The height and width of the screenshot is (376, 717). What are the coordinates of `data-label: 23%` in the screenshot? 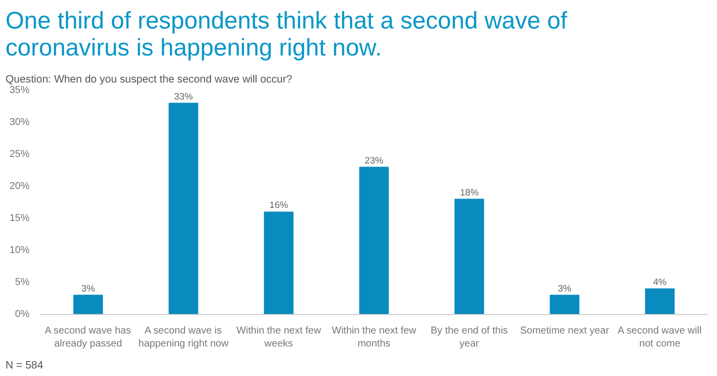 It's located at (374, 160).